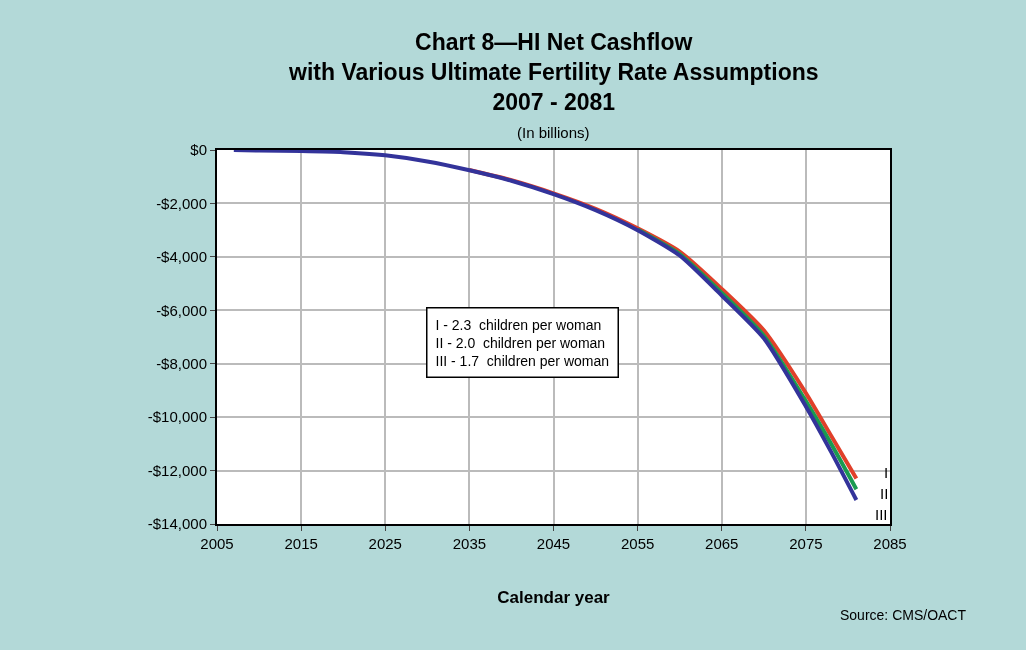  I want to click on series-label: I, so click(886, 472).